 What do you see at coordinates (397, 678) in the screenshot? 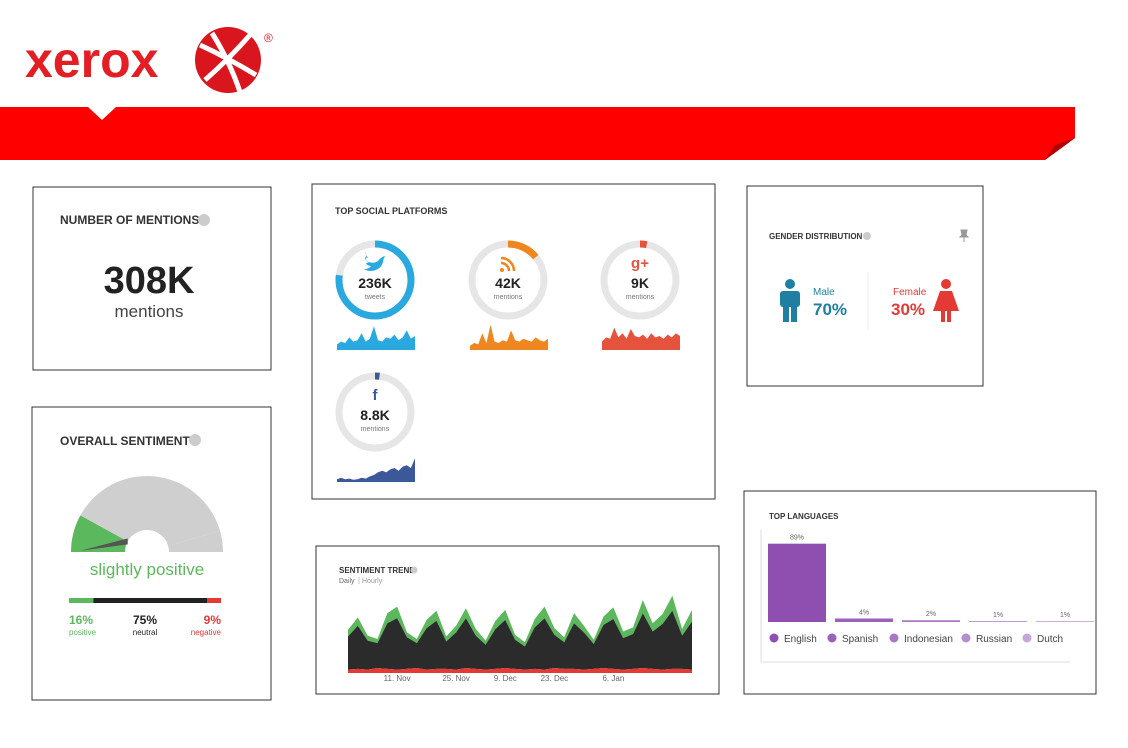
I see `x-tick-label: 11. Nov` at bounding box center [397, 678].